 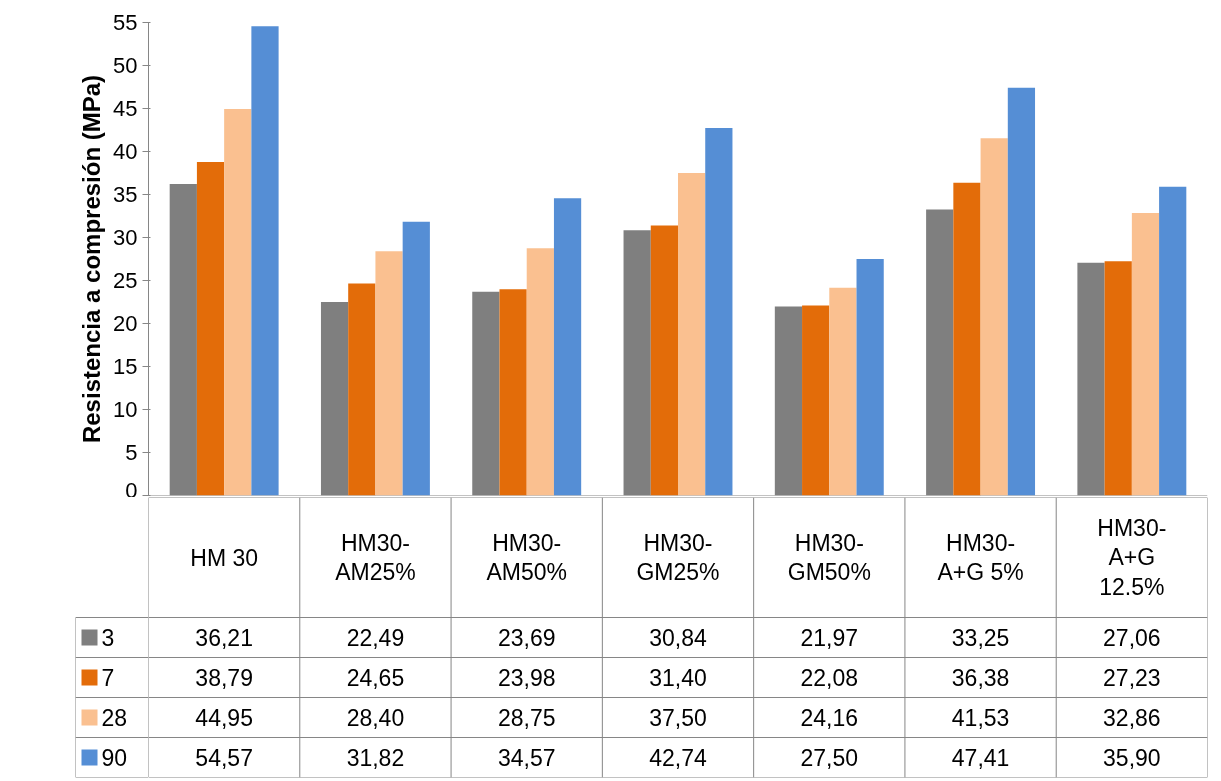 What do you see at coordinates (125, 323) in the screenshot?
I see `y-tick-label: 20` at bounding box center [125, 323].